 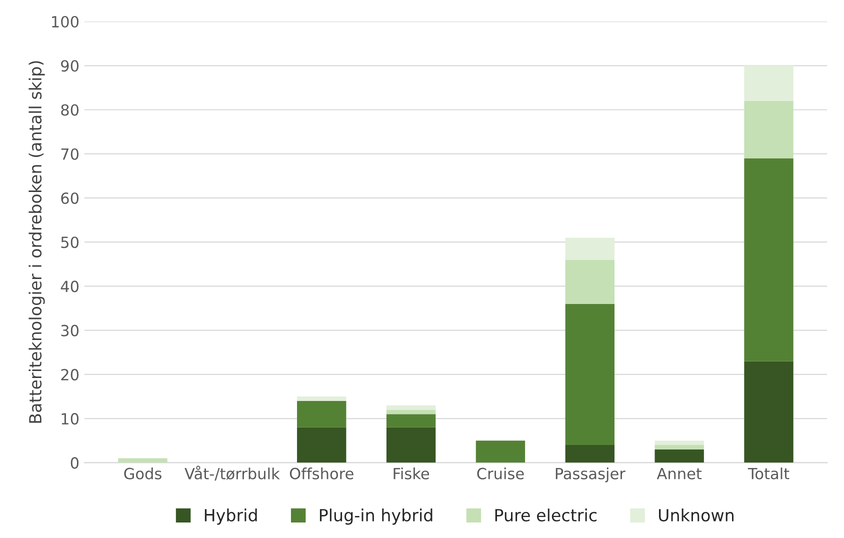 What do you see at coordinates (70, 242) in the screenshot?
I see `y-tick-label: 50` at bounding box center [70, 242].